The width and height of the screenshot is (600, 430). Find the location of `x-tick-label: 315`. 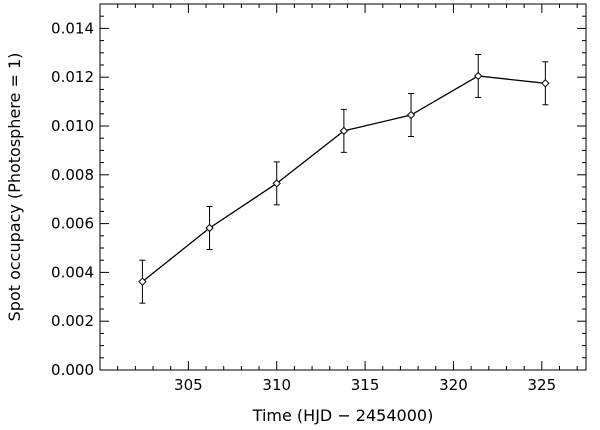

x-tick-label: 315 is located at coordinates (365, 385).